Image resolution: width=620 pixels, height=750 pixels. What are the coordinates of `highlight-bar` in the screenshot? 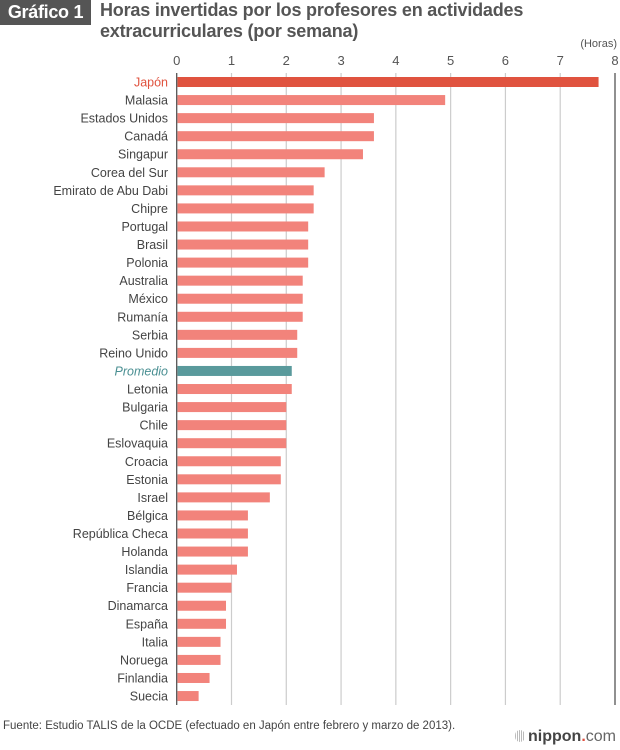 It's located at (388, 82).